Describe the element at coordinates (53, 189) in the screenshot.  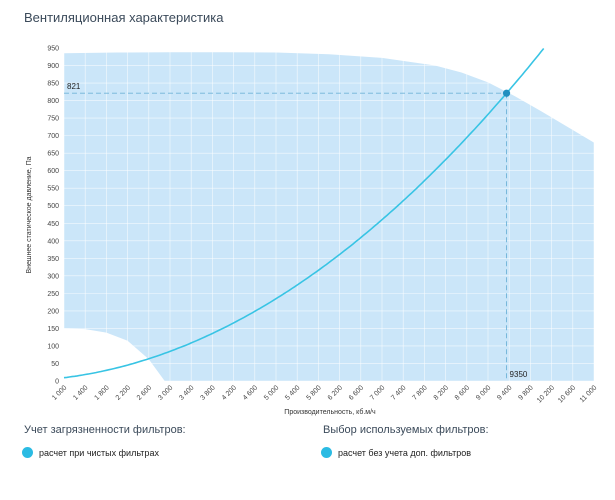
I see `y-tick-label: 550` at that location.